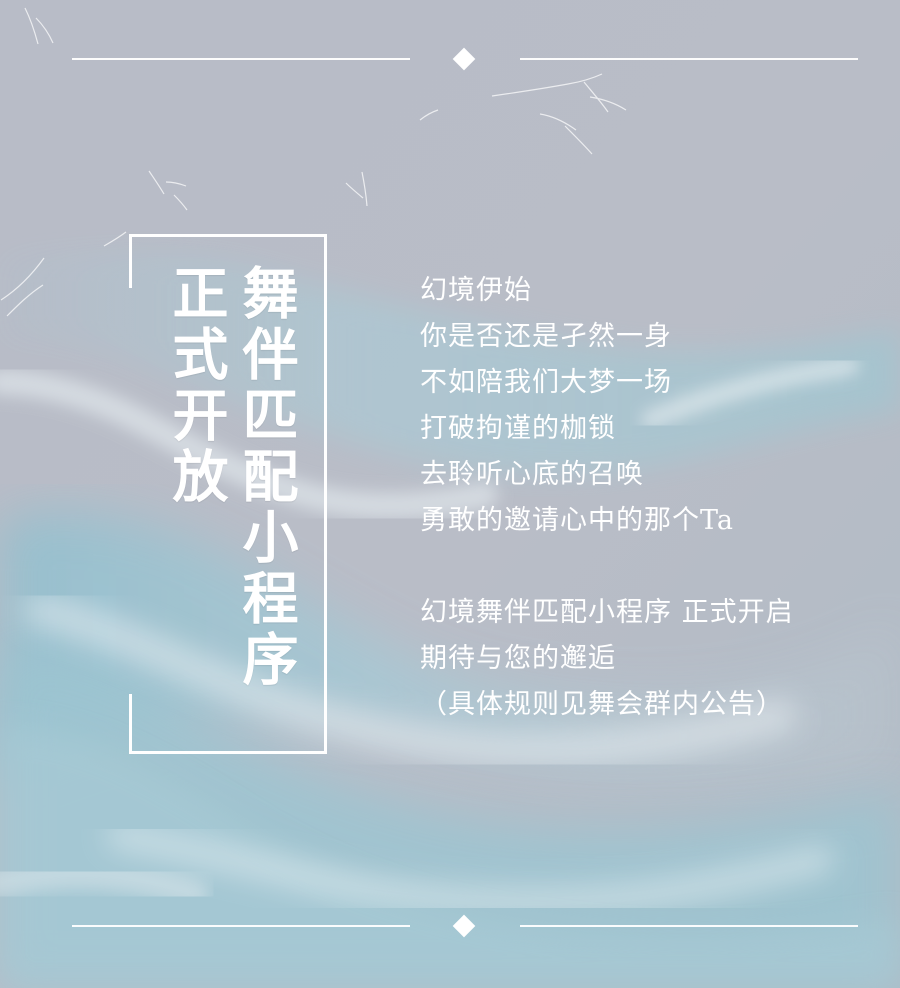 The height and width of the screenshot is (988, 900). I want to click on poem-line-2: 你是否还是孑然一身, so click(546, 336).